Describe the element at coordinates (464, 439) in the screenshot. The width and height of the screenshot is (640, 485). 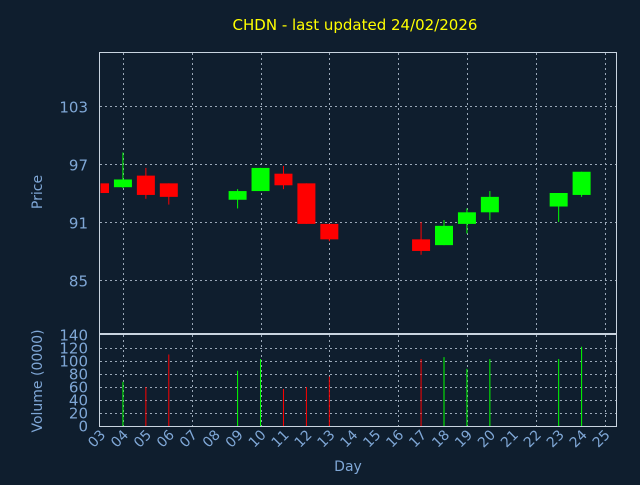
I see `x-tick-label: 19` at that location.